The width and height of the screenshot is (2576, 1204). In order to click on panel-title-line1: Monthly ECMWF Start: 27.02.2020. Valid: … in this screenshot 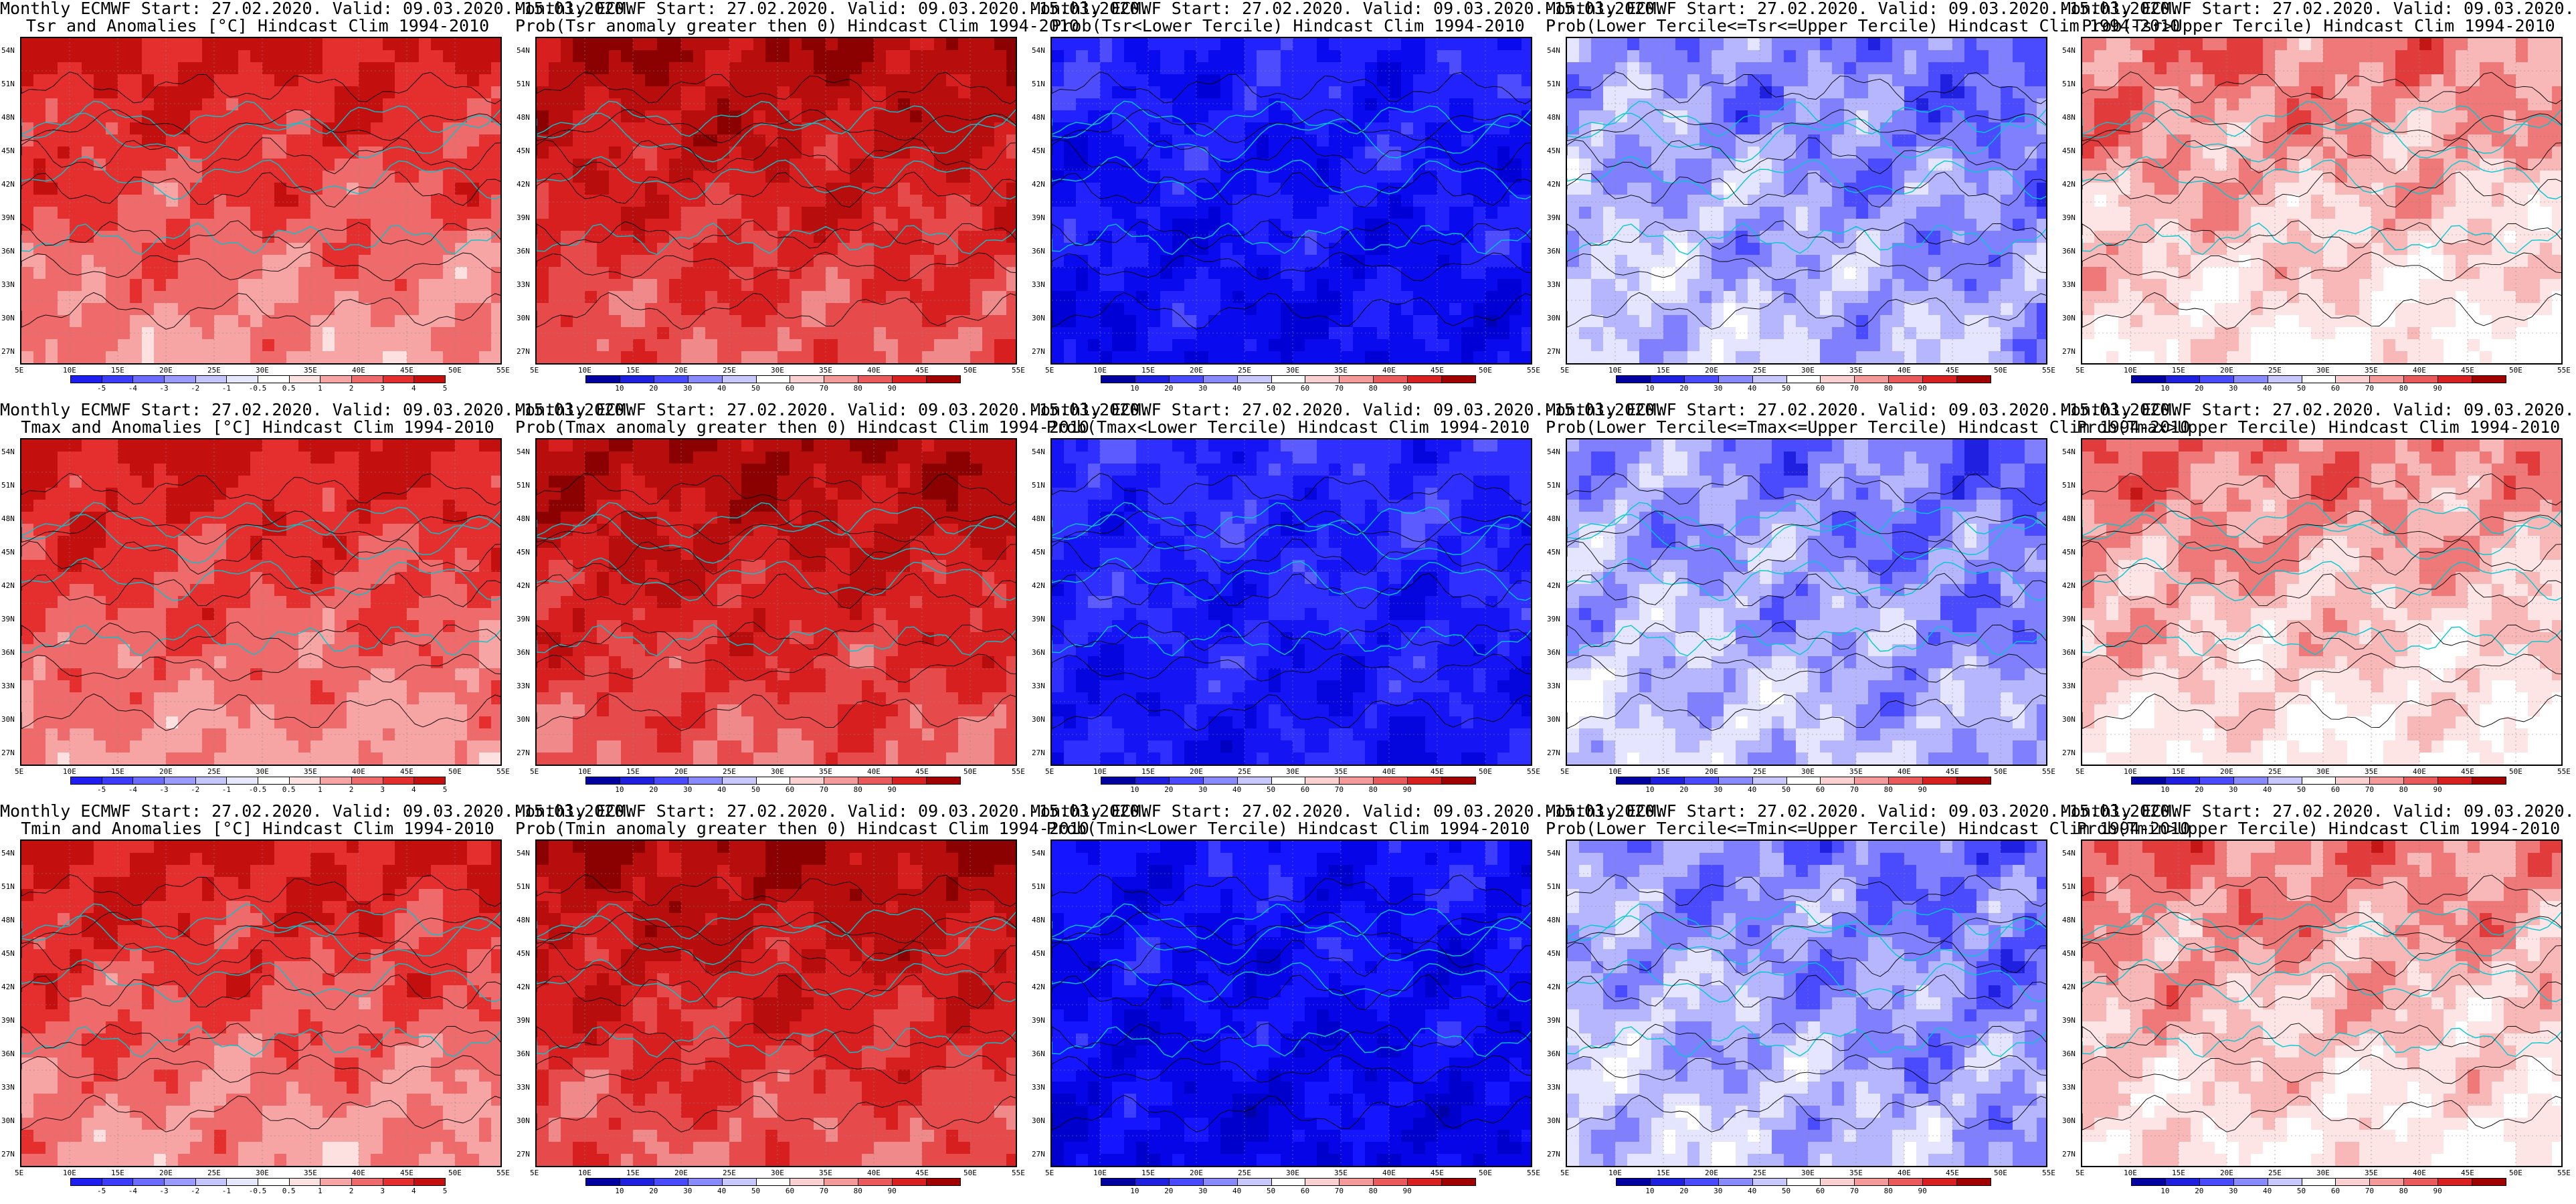, I will do `click(1864, 811)`.